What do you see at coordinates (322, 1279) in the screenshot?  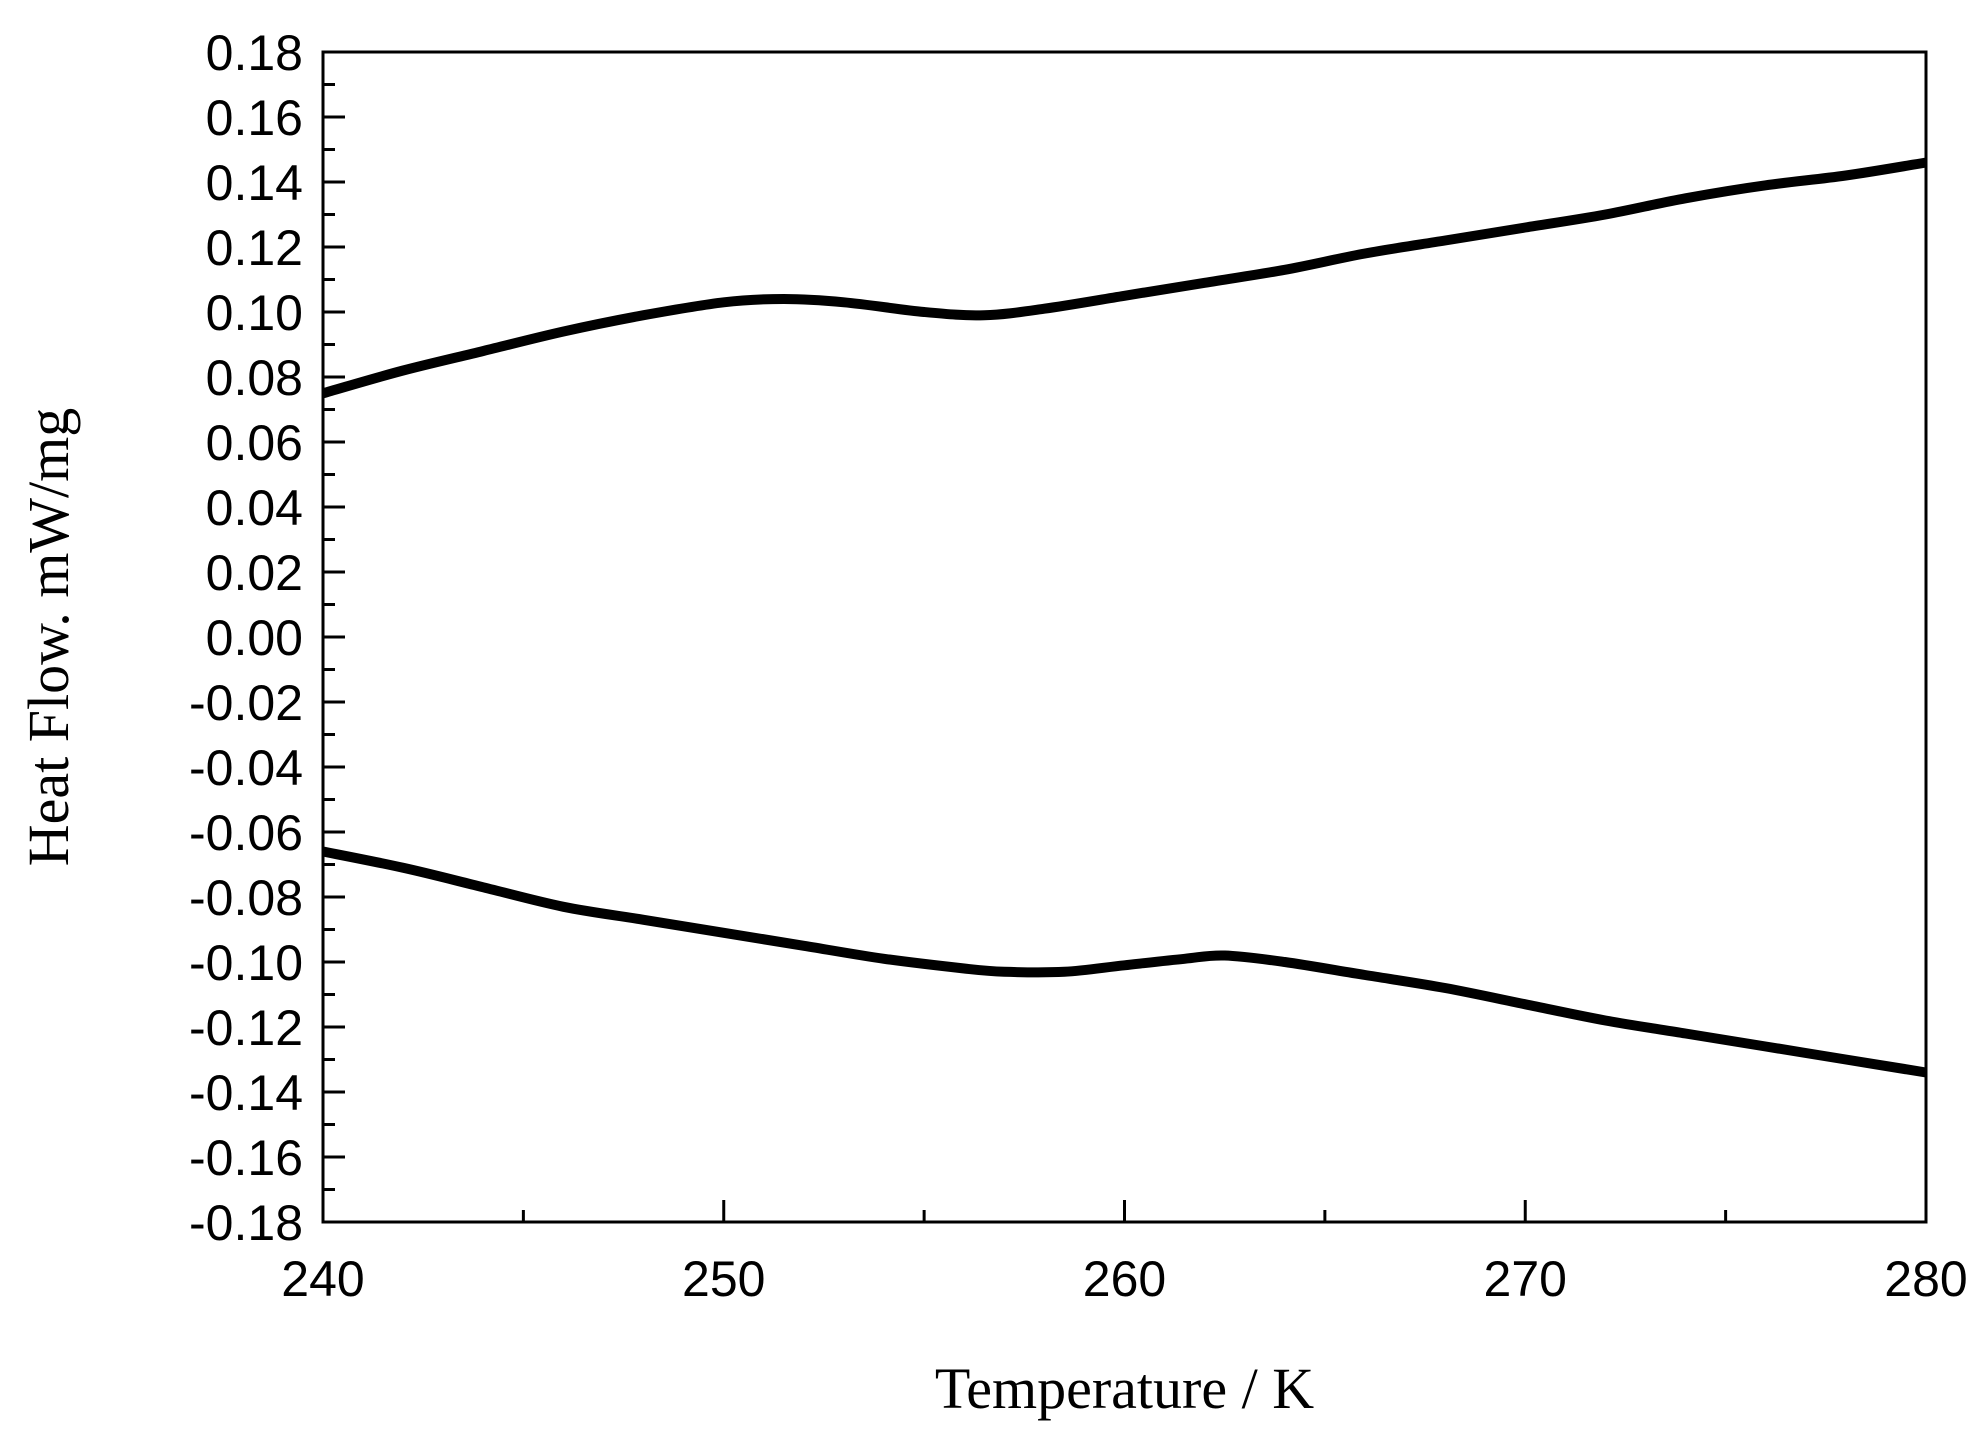 I see `x-tick-label: 240` at bounding box center [322, 1279].